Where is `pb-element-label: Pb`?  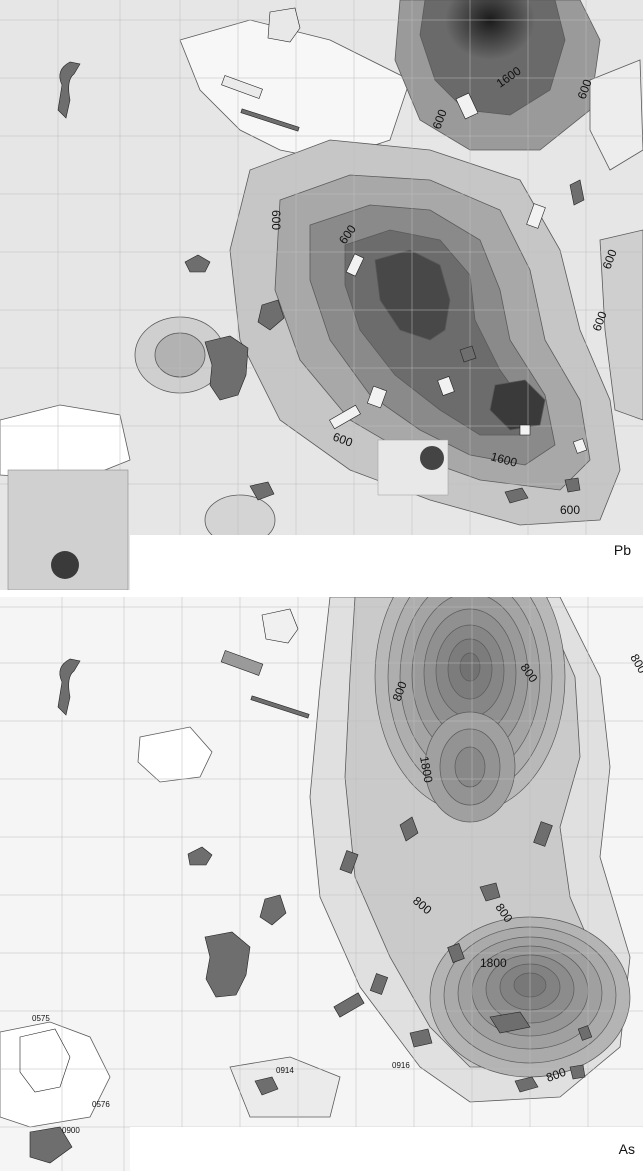
pb-element-label: Pb is located at coordinates (622, 550).